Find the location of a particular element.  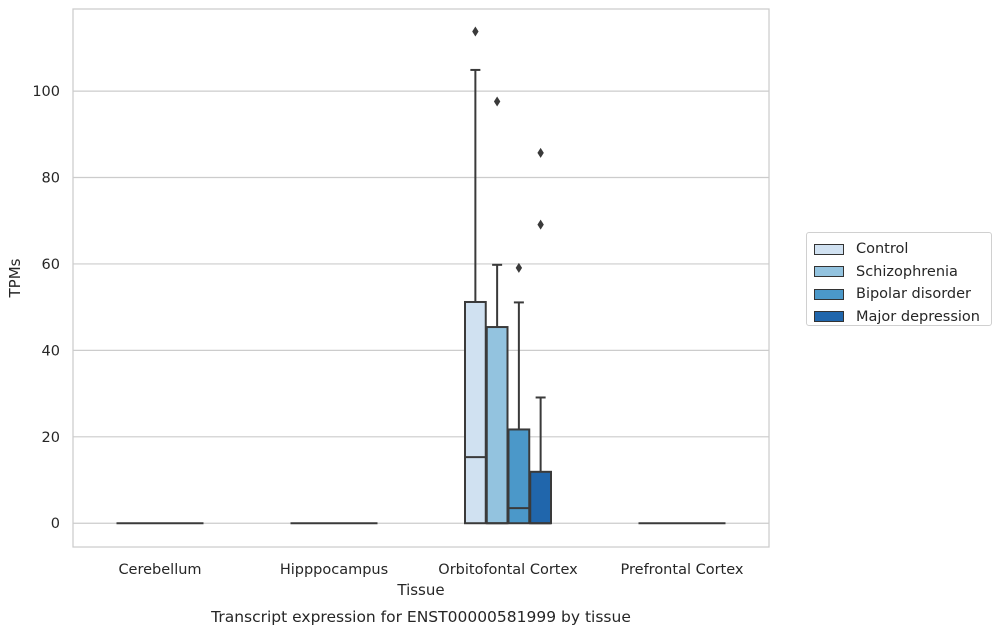

y-tick-label-100: 100 is located at coordinates (46, 92).